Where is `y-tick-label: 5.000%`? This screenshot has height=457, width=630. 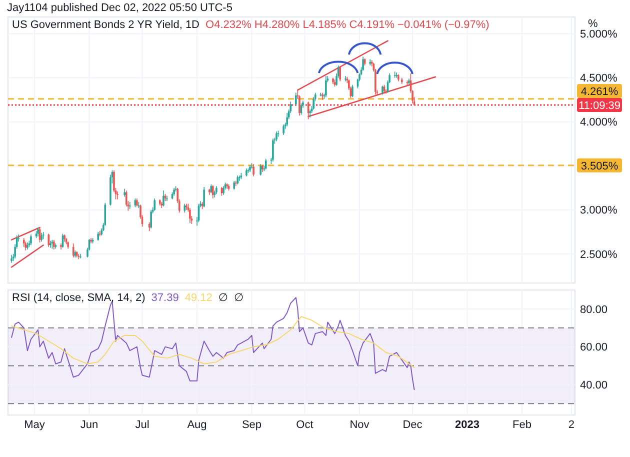 y-tick-label: 5.000% is located at coordinates (599, 34).